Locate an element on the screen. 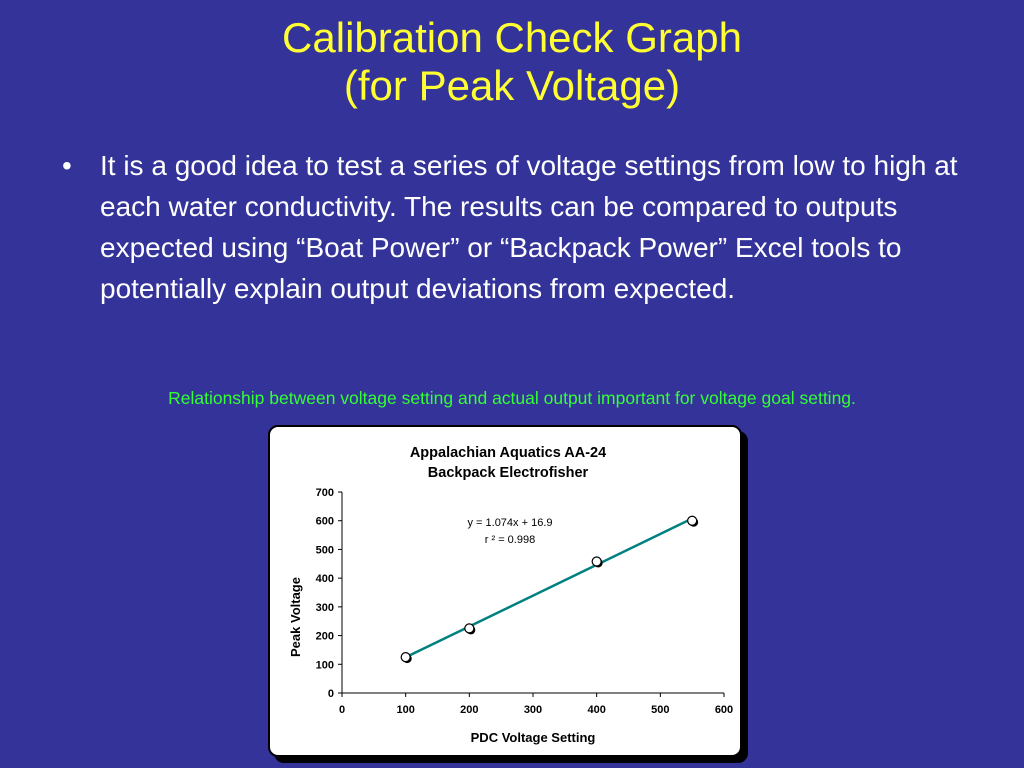 This screenshot has width=1024, height=768. data-points is located at coordinates (549, 589).